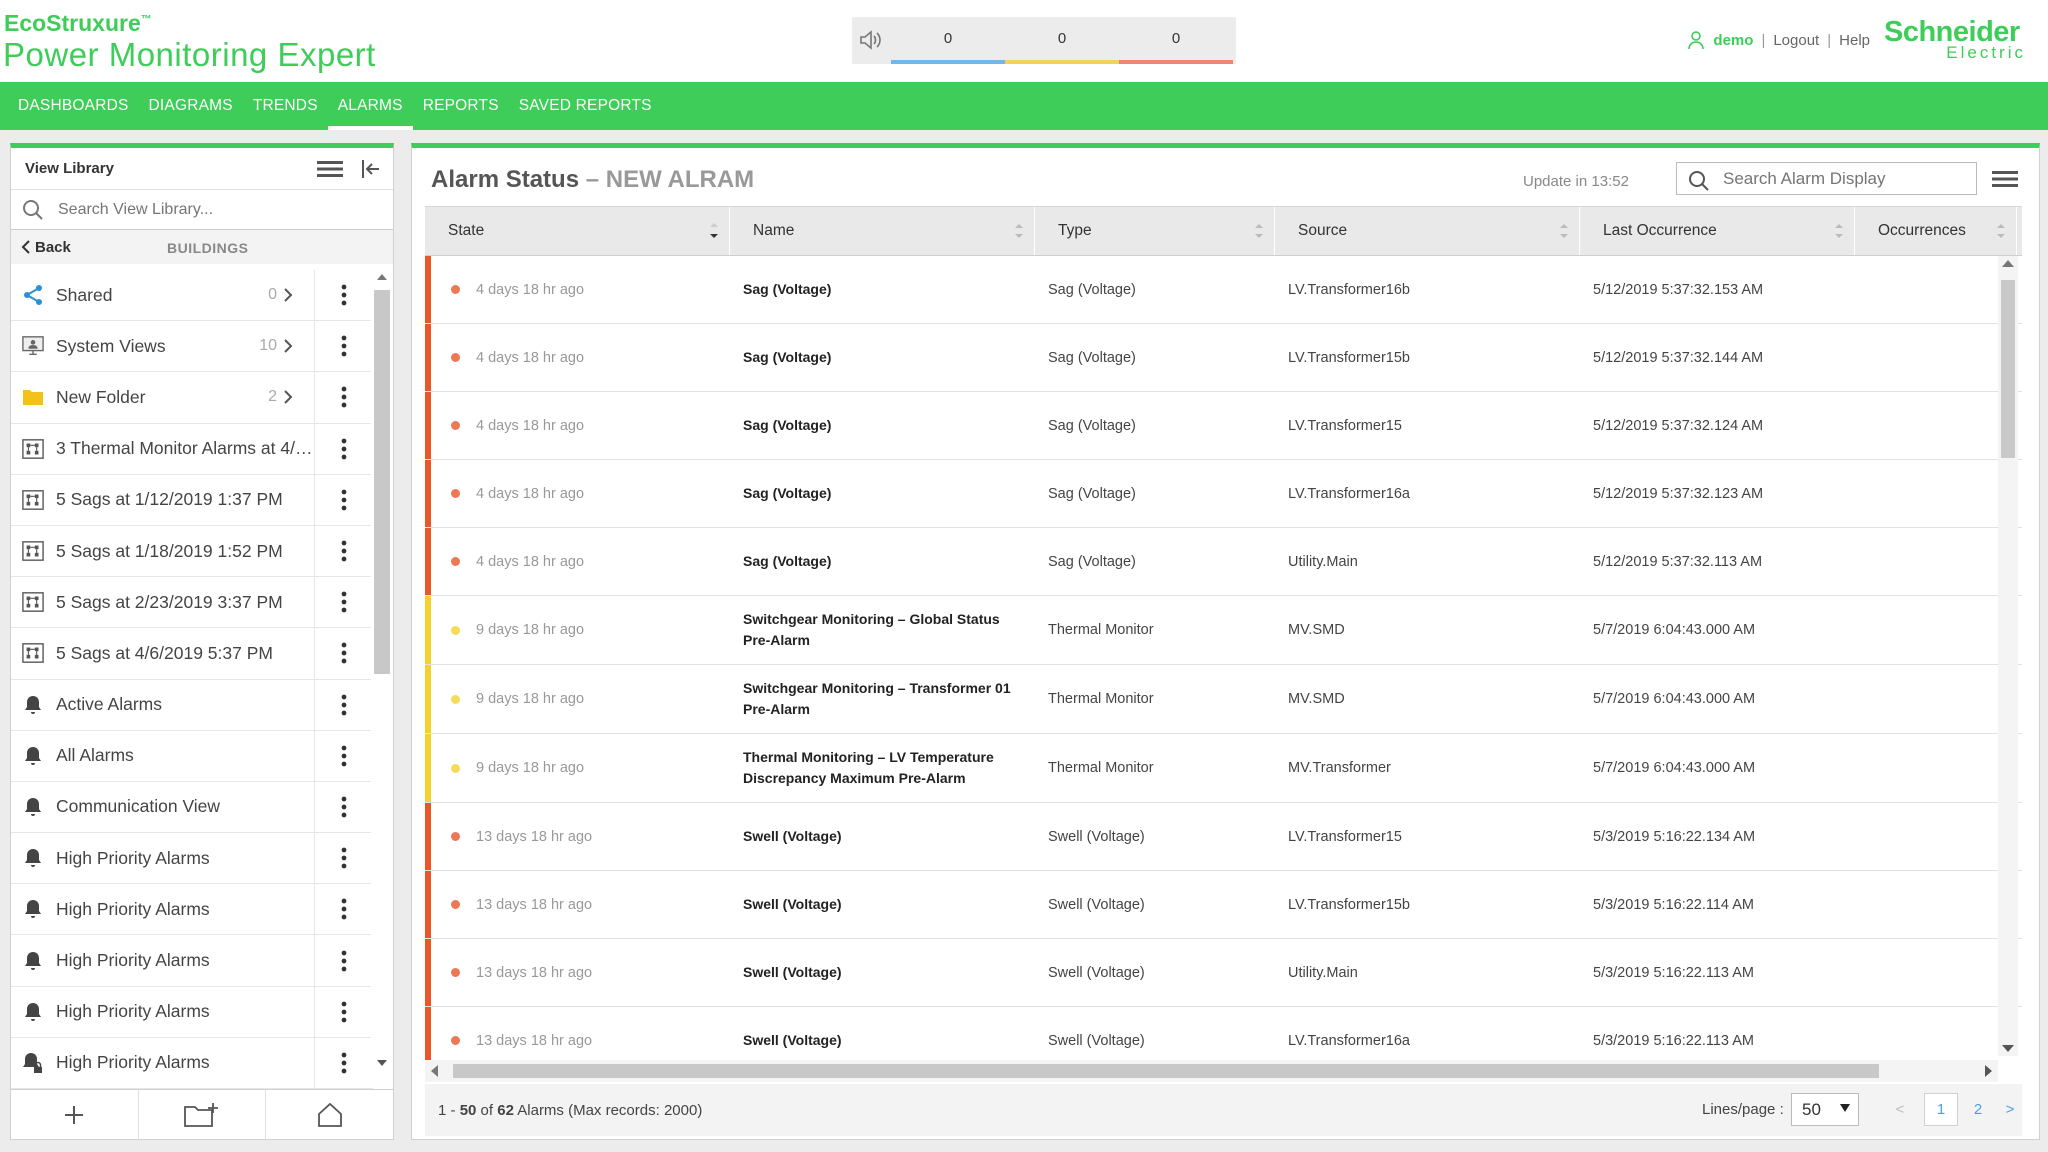 The image size is (2048, 1152). I want to click on scroll-left-icon, so click(434, 1071).